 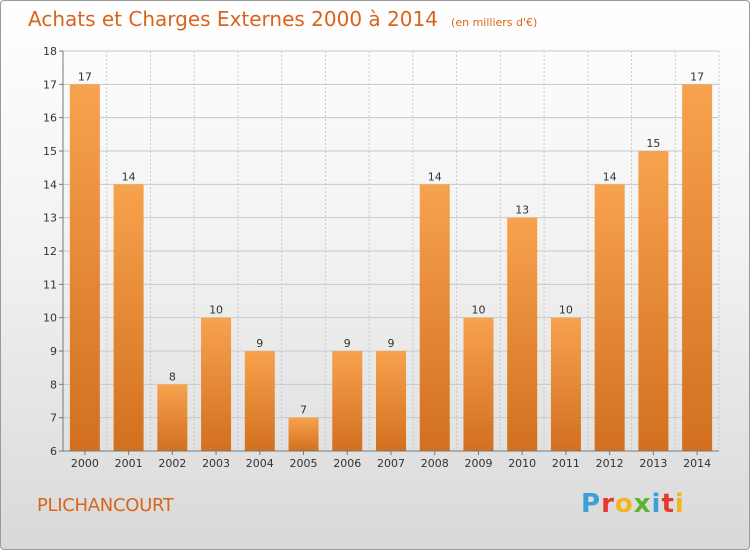 I want to click on x-tick-label: 2002, so click(x=172, y=463).